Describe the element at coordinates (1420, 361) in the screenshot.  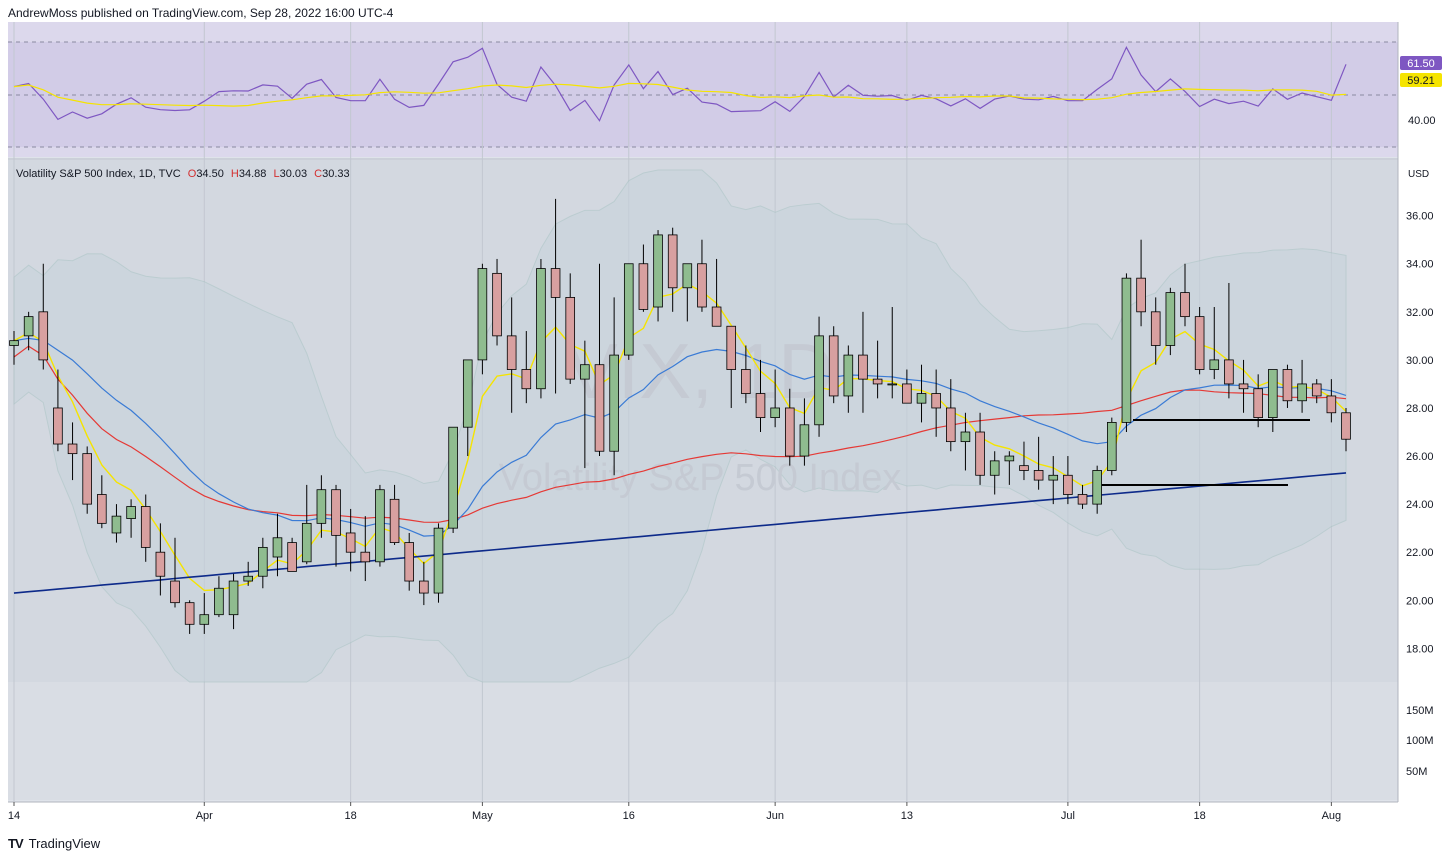
I see `price-tick-label: 30.00` at that location.